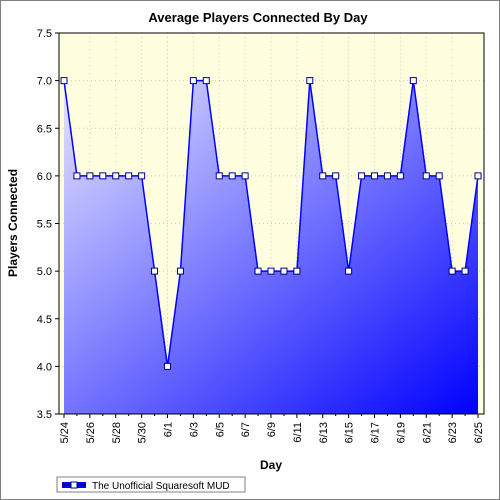 The width and height of the screenshot is (500, 500). I want to click on x-tick-label: 6/25, so click(479, 432).